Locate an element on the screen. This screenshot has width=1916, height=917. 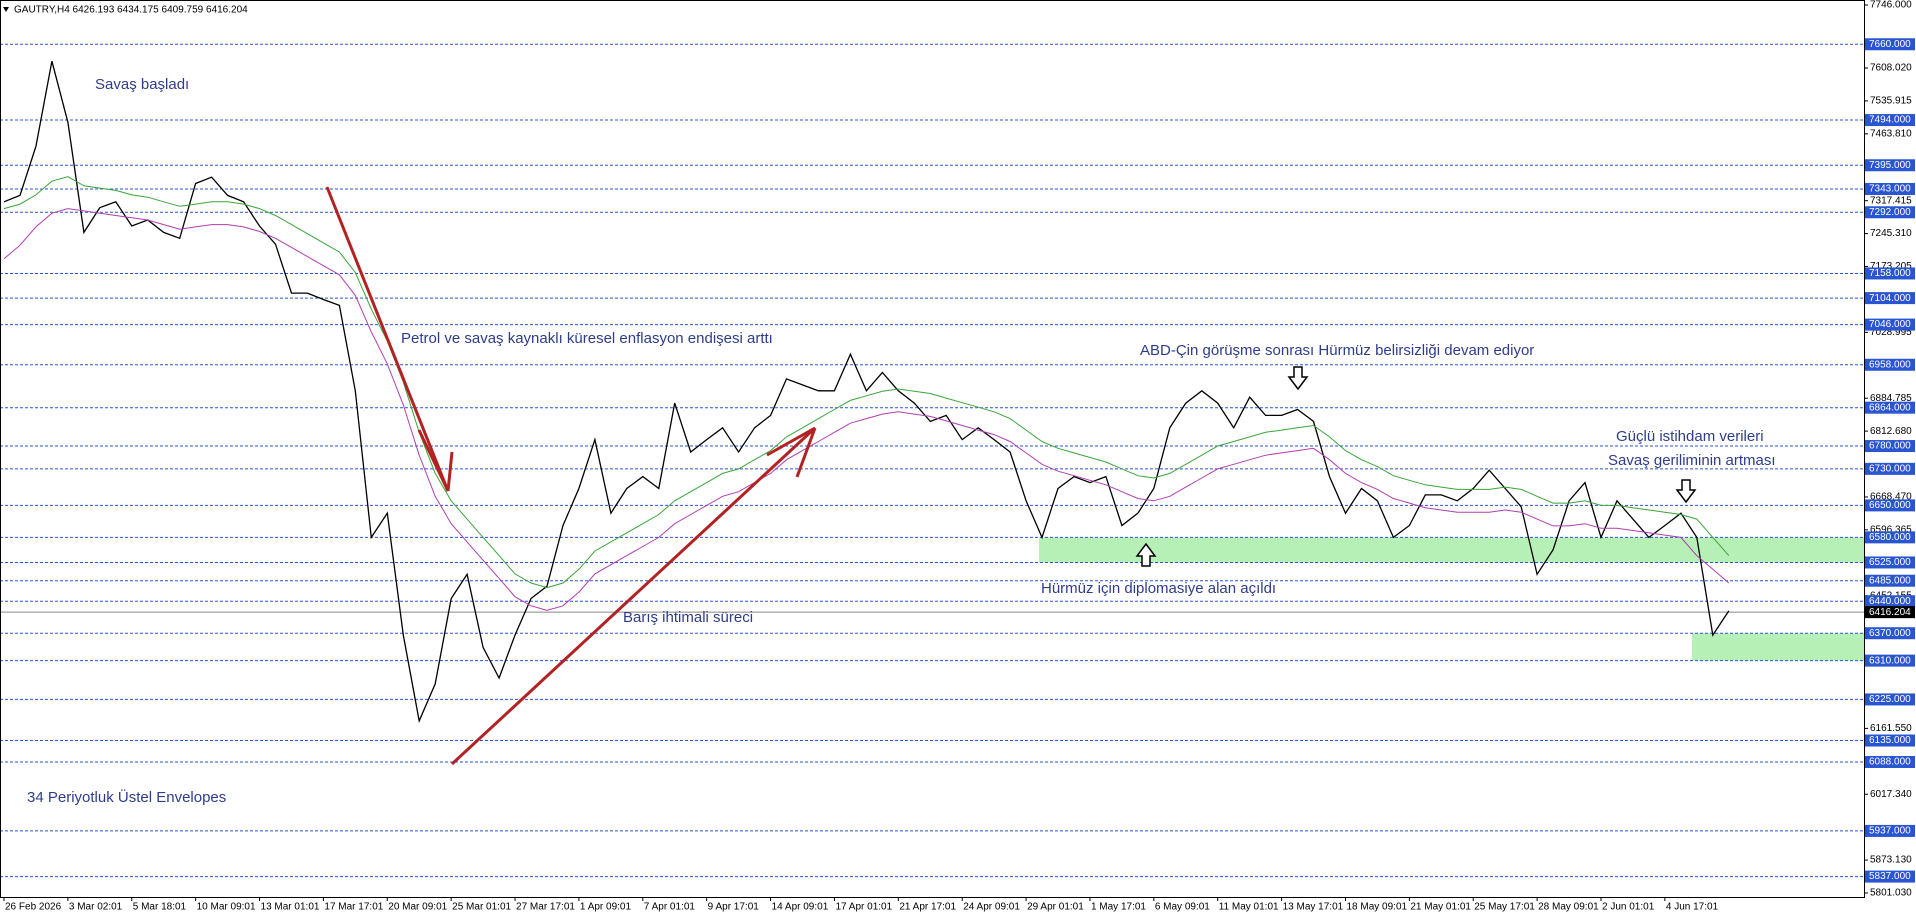
annotation: 34 Periyotluk Üstel Envelopes is located at coordinates (126, 797).